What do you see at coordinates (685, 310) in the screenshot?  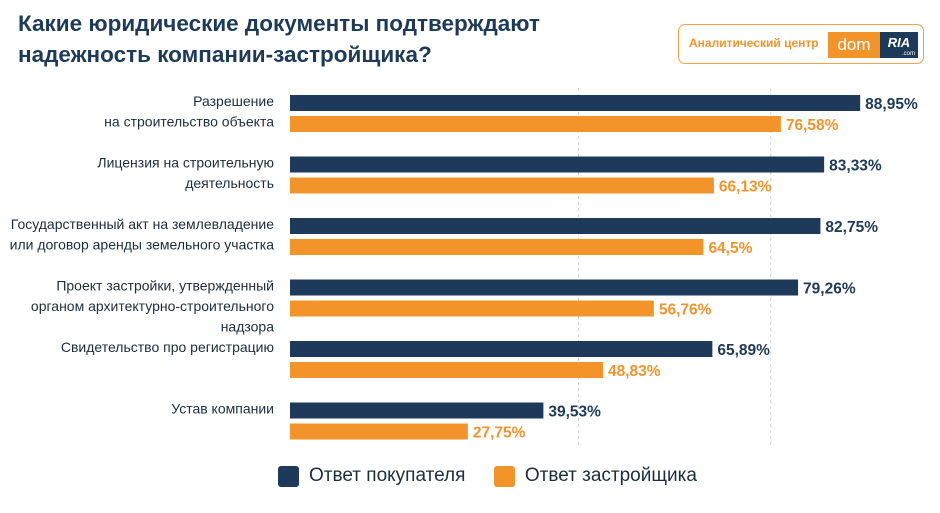 I see `value-label-developer-4: 56,76%` at bounding box center [685, 310].